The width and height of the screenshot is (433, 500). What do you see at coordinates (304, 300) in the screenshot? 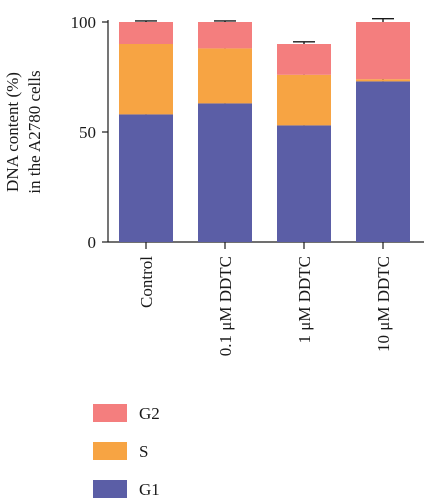
I see `x-tick-label: 1 μM DDTC` at bounding box center [304, 300].